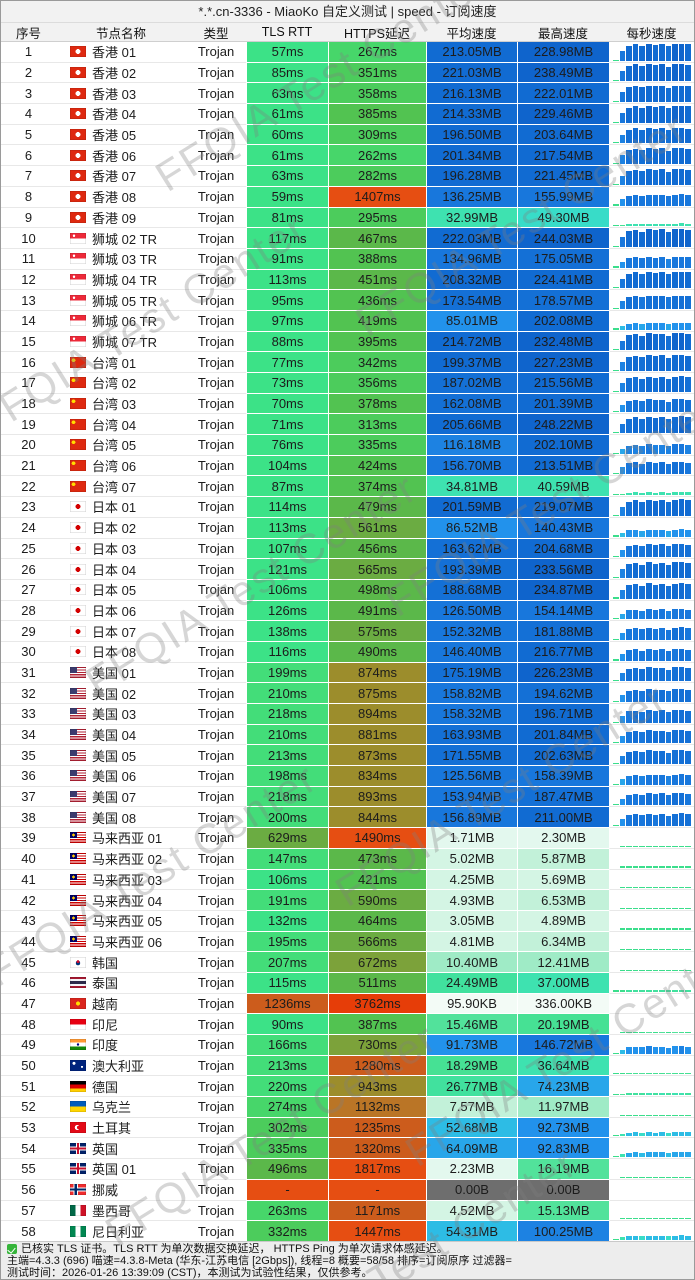 The height and width of the screenshot is (1280, 695). What do you see at coordinates (121, 404) in the screenshot?
I see `node-name-cell: 台湾 03` at bounding box center [121, 404].